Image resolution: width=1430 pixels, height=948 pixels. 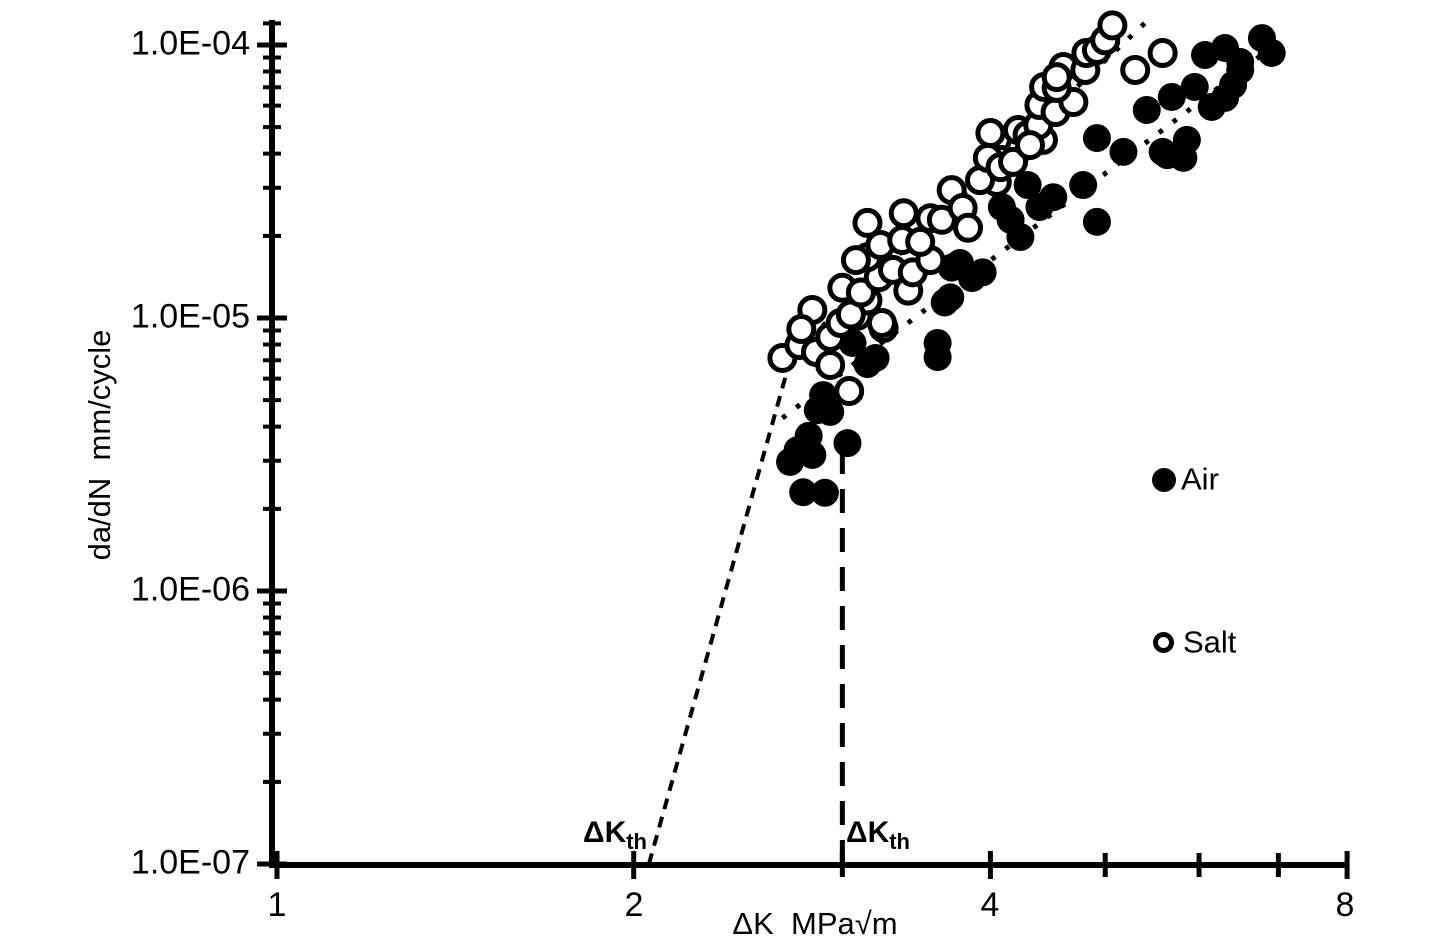 What do you see at coordinates (277, 905) in the screenshot?
I see `x-tick-label-1: 1` at bounding box center [277, 905].